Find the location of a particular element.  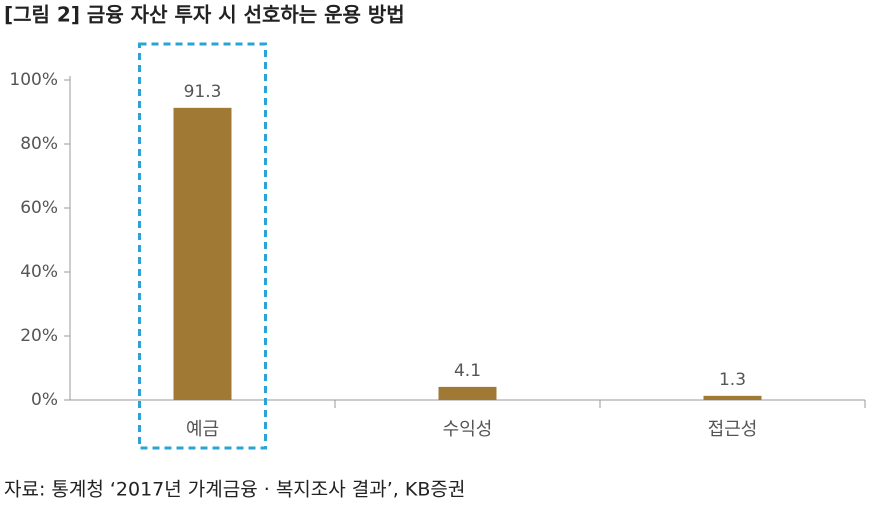

x-tick-label: 수익성 is located at coordinates (468, 429).